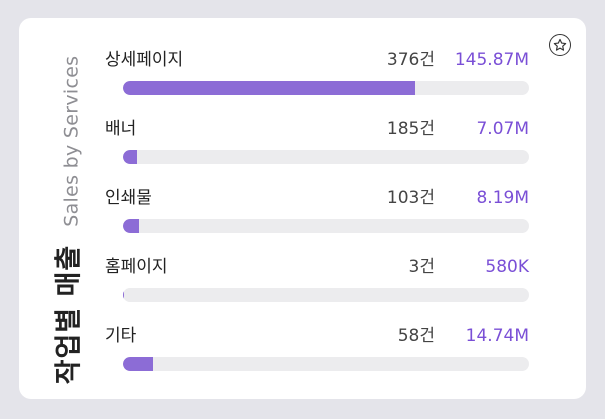 This screenshot has width=605, height=419. What do you see at coordinates (121, 129) in the screenshot?
I see `service-label: 배너` at bounding box center [121, 129].